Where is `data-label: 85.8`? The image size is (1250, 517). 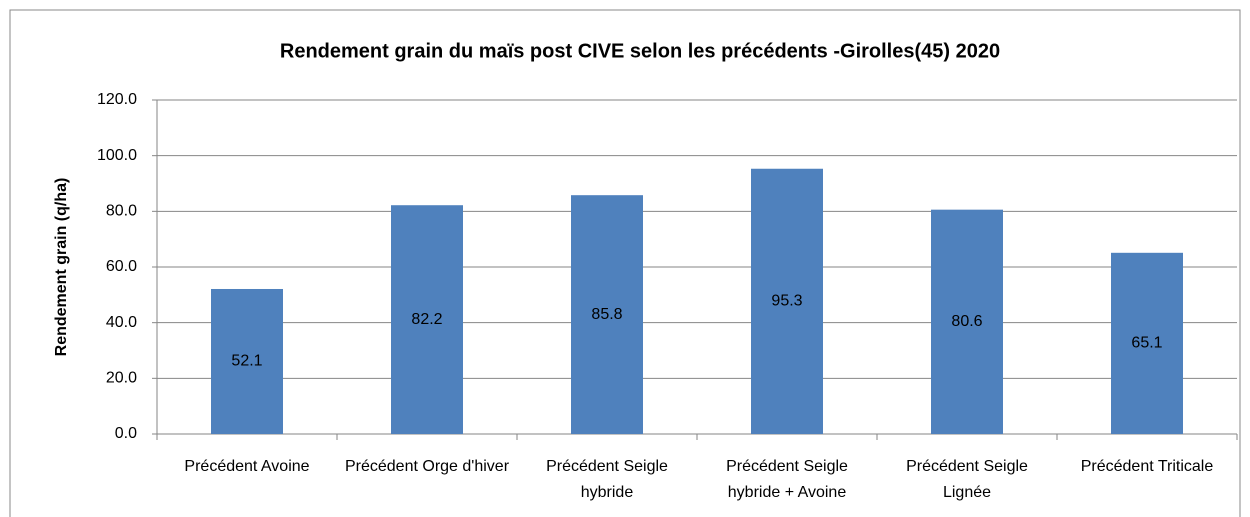
data-label: 85.8 is located at coordinates (606, 314).